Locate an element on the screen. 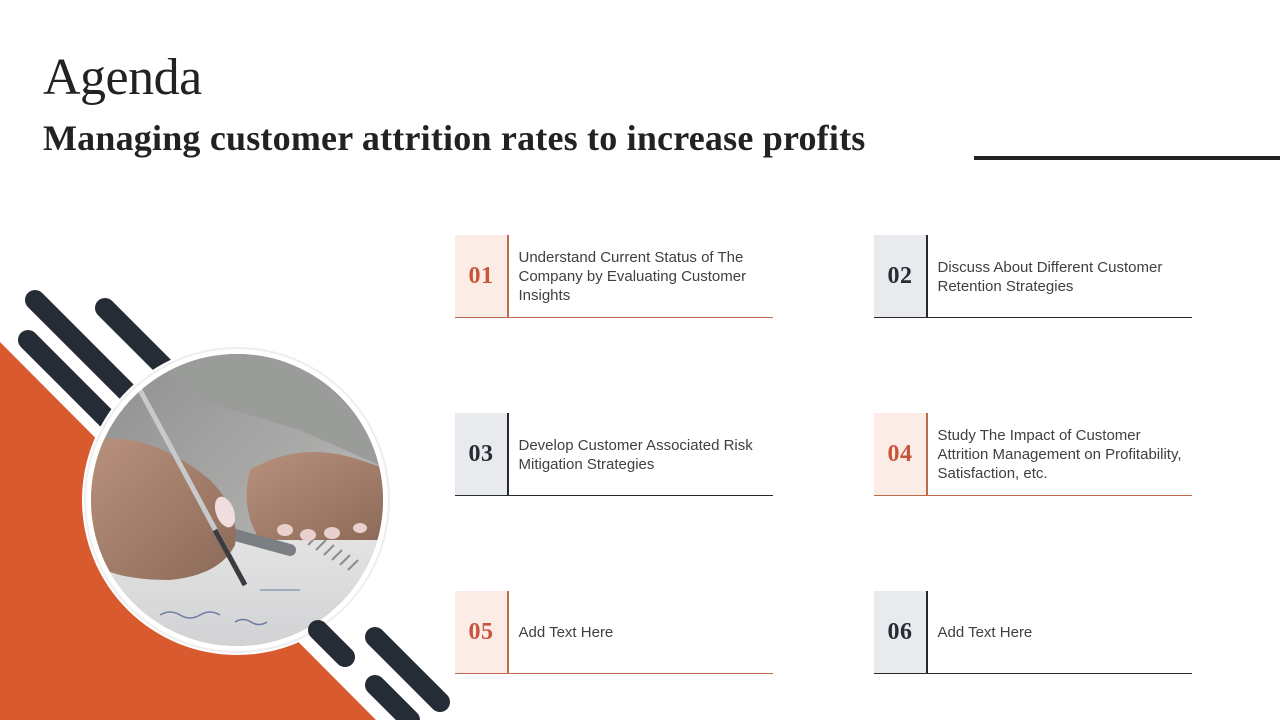 The width and height of the screenshot is (1280, 720). writing-photo is located at coordinates (237, 500).